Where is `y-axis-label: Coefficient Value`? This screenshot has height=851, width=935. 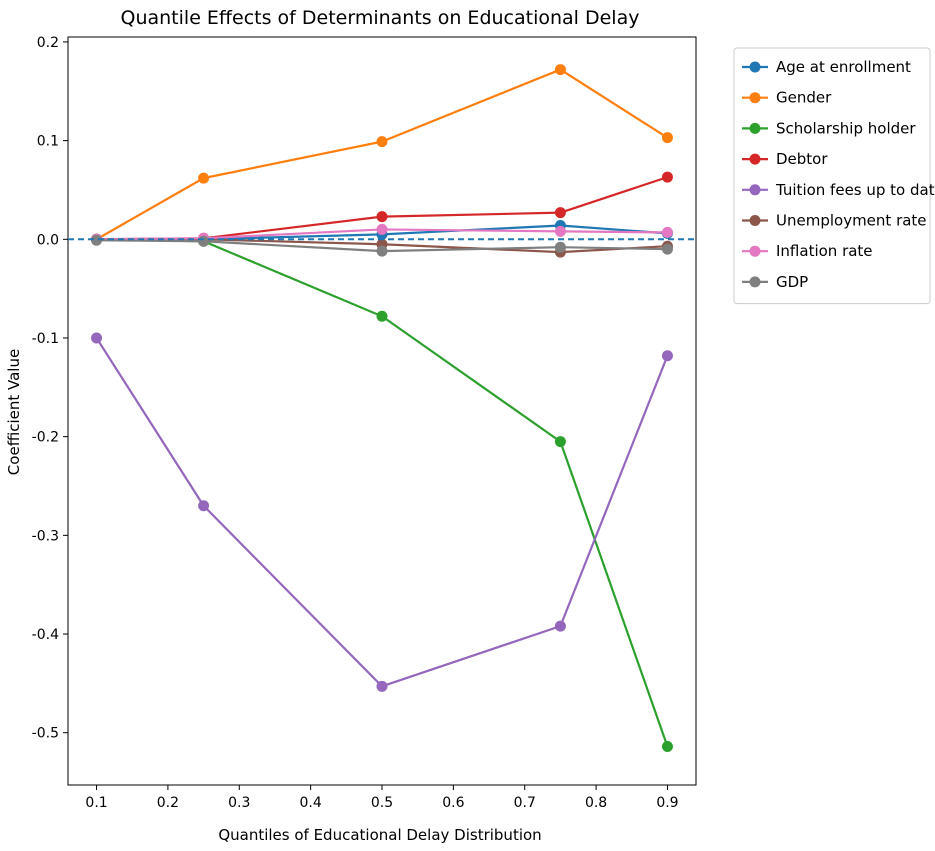
y-axis-label: Coefficient Value is located at coordinates (14, 412).